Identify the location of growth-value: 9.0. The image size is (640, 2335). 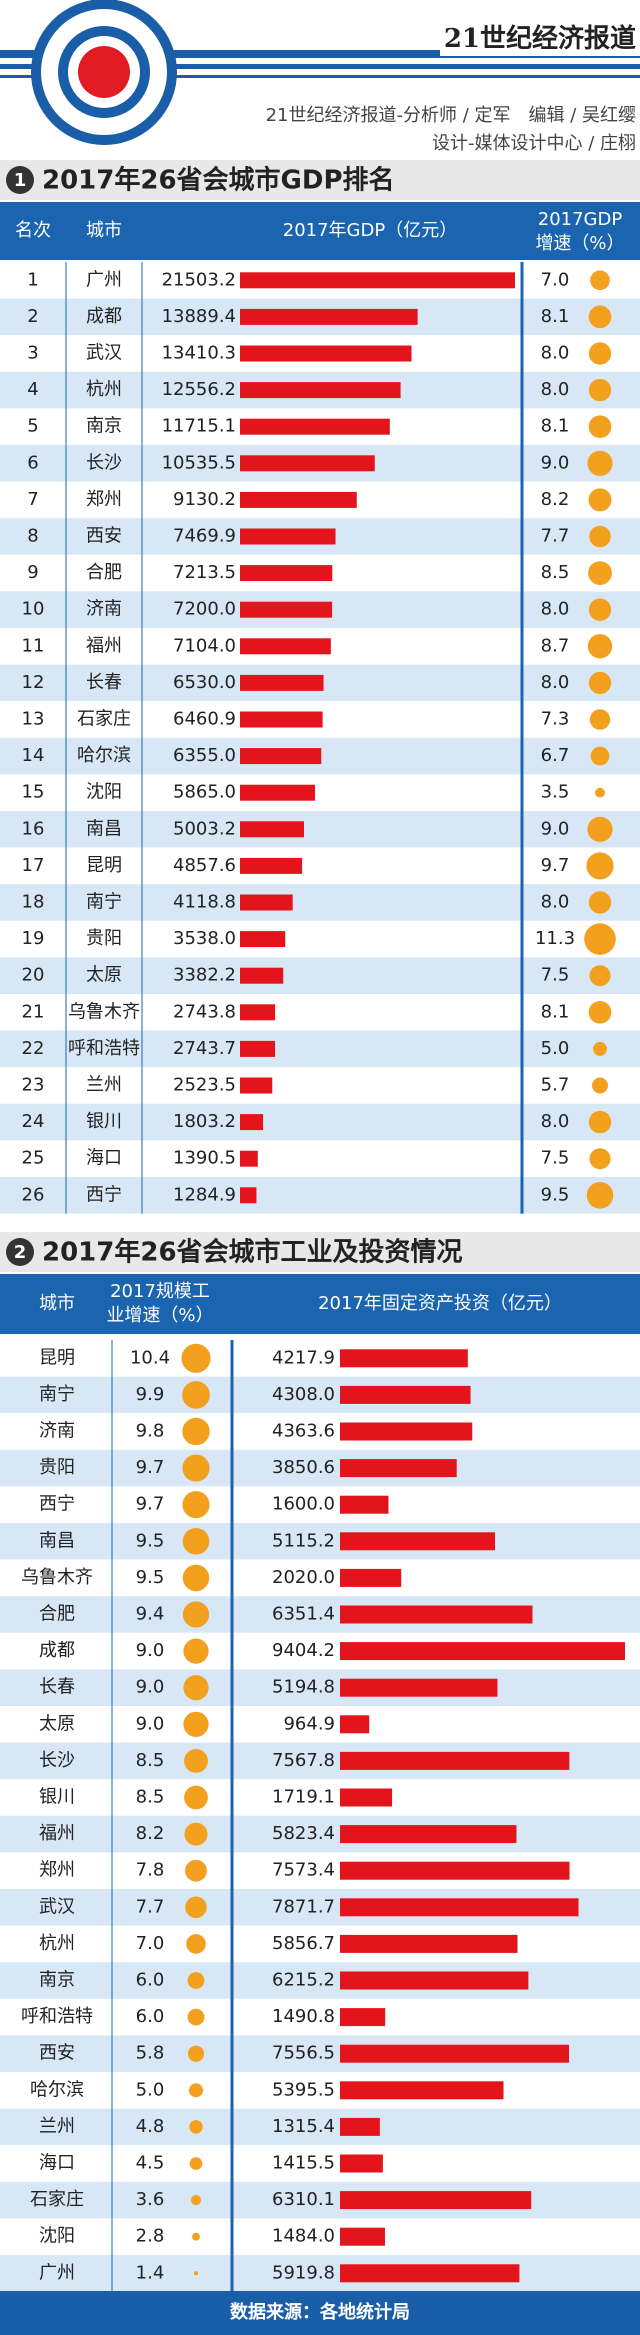
(555, 462).